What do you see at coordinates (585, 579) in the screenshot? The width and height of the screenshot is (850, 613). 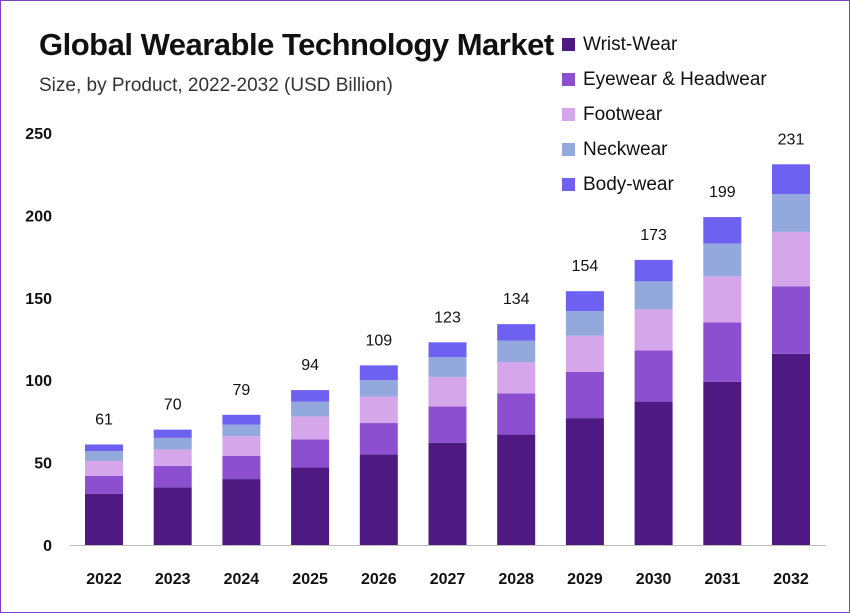 I see `x-tick-label-2029: 2029` at bounding box center [585, 579].